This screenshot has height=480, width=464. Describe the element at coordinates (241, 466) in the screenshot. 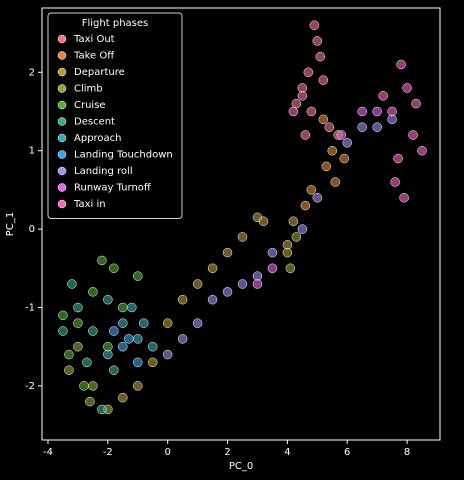

I see `x-axis-label: PC_0` at that location.